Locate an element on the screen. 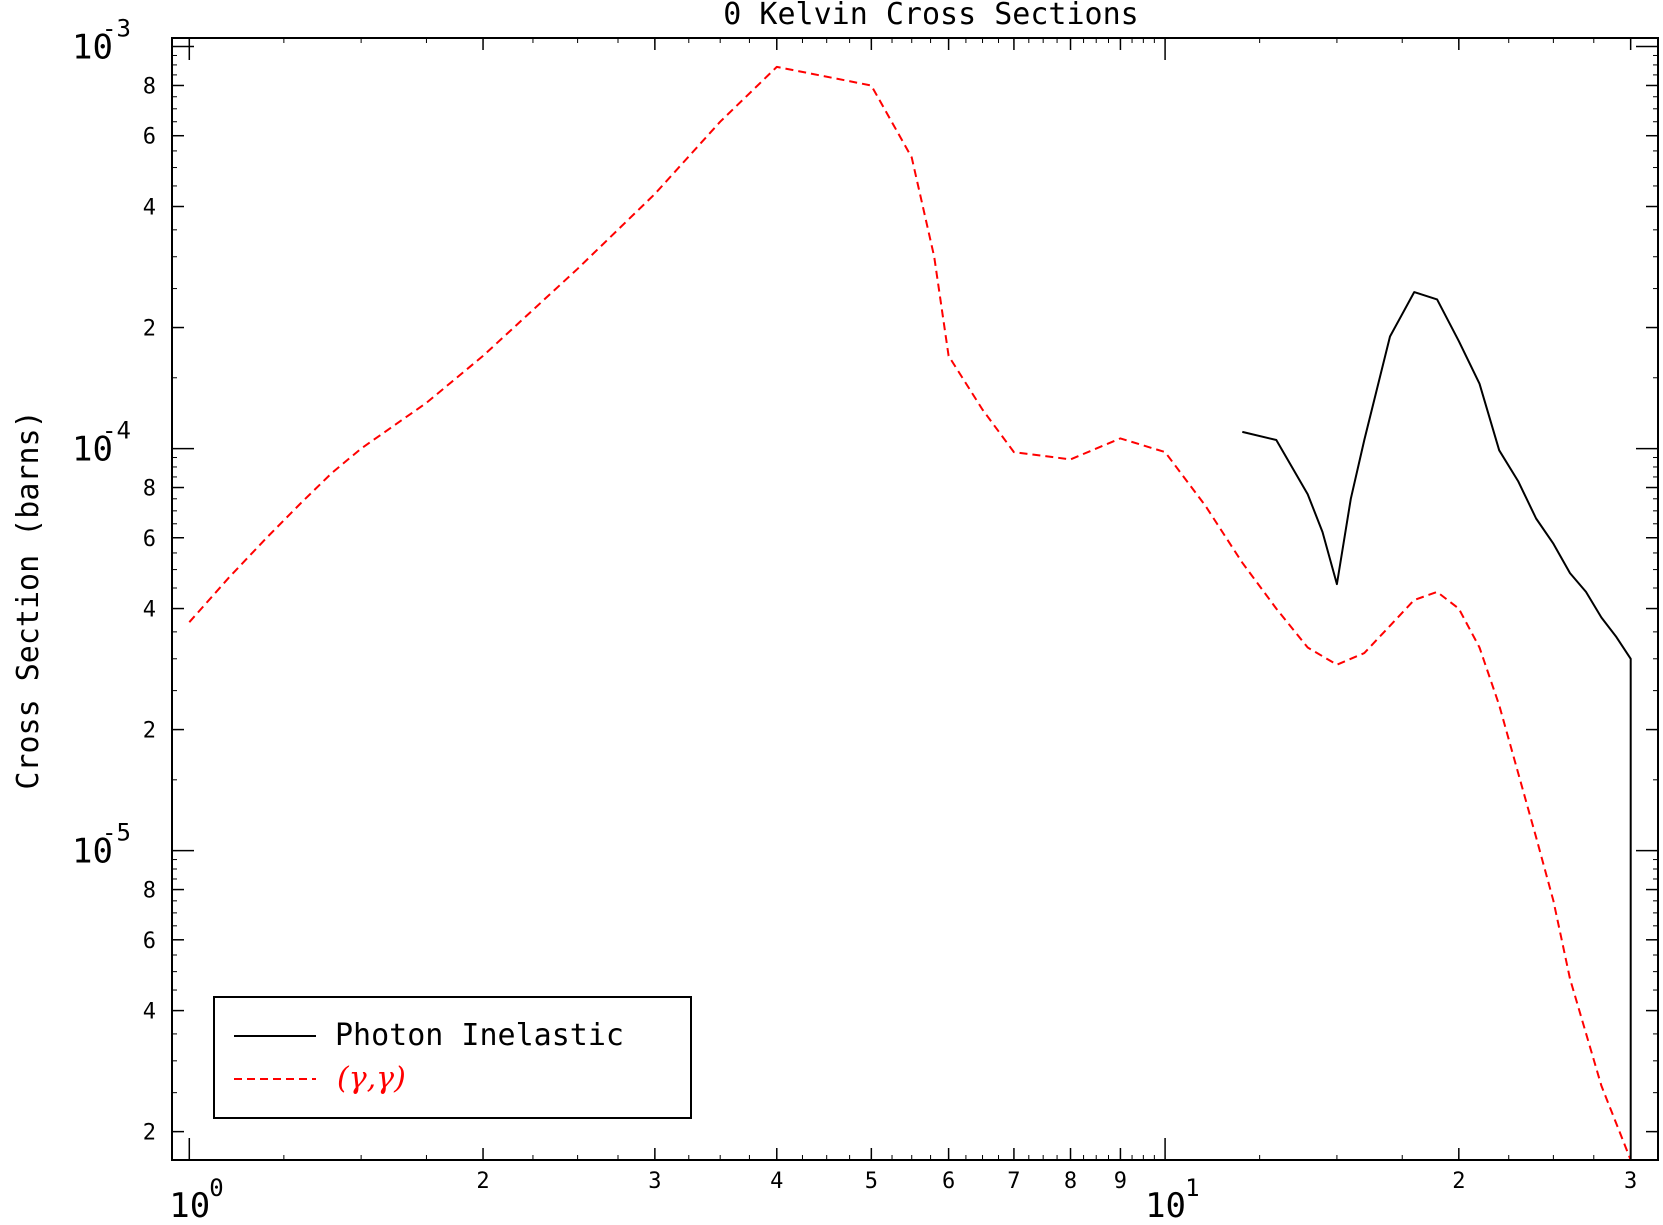  x-tick-label: 4 is located at coordinates (776, 1181).